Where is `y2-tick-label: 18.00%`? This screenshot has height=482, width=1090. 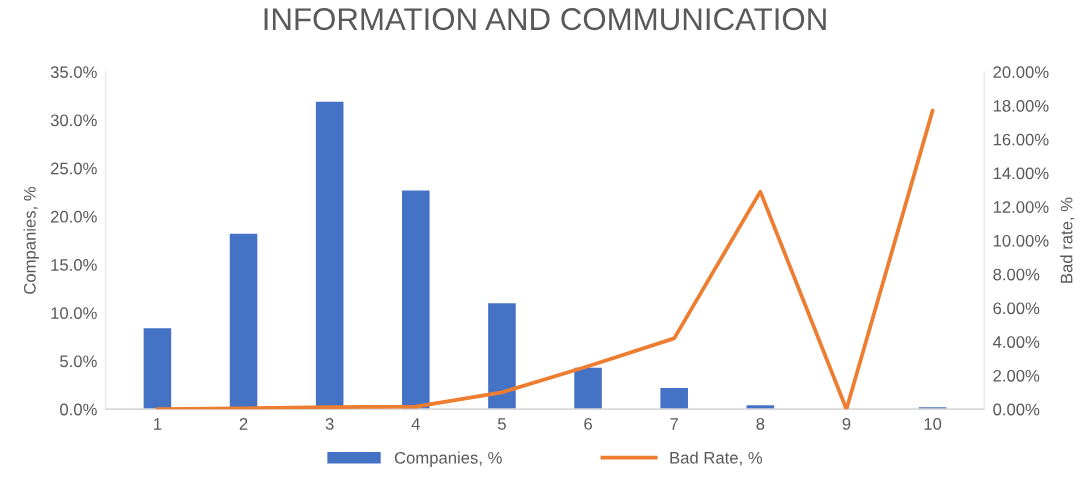
y2-tick-label: 18.00% is located at coordinates (1021, 105).